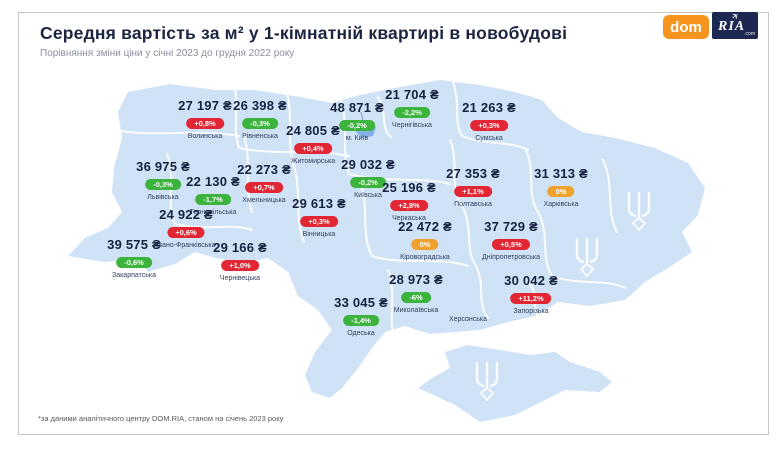  I want to click on dom-ria-logo: dom ✈ RIA .com, so click(710, 24).